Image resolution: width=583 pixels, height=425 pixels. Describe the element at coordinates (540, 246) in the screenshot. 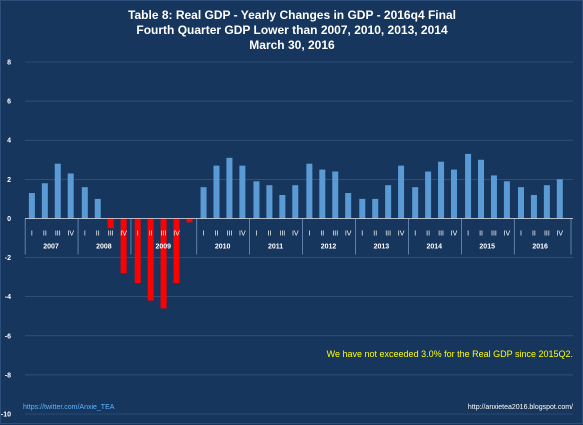

I see `year-label: 2016` at that location.